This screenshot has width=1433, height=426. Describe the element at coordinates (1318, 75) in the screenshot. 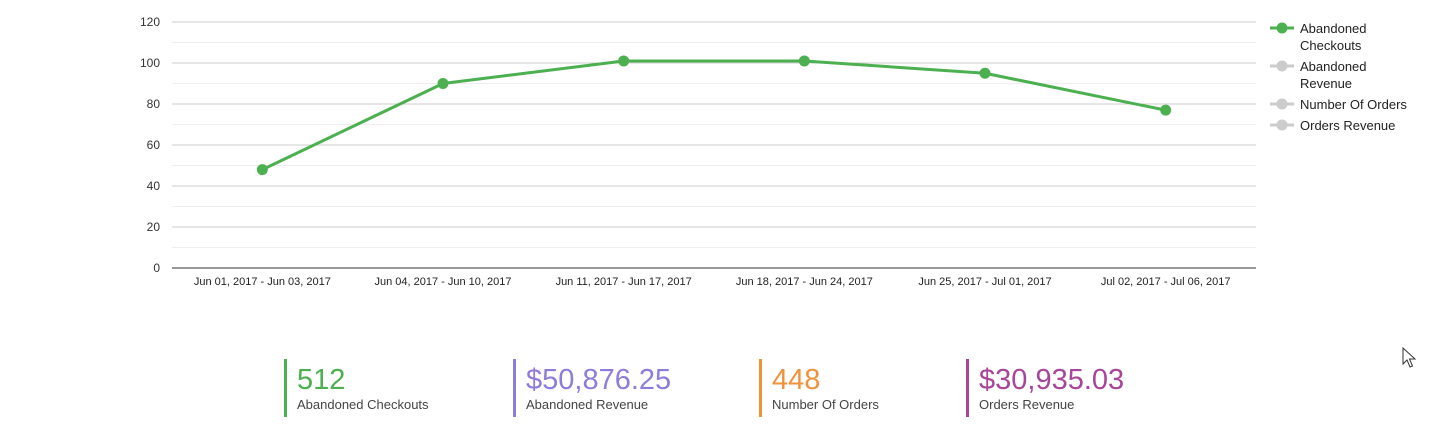

I see `legend-item: Abandoned Revenue` at that location.